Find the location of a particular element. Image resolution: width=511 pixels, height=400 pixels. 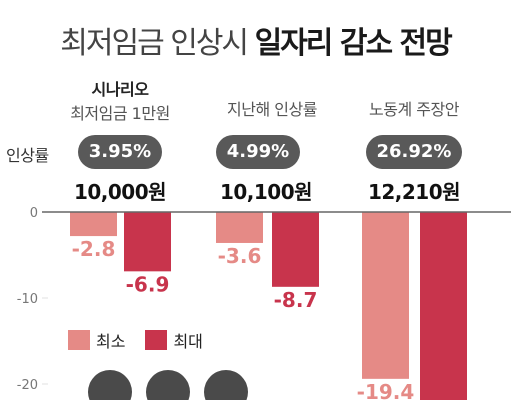

scenario-2-name: 지난해 인상률 is located at coordinates (272, 109).